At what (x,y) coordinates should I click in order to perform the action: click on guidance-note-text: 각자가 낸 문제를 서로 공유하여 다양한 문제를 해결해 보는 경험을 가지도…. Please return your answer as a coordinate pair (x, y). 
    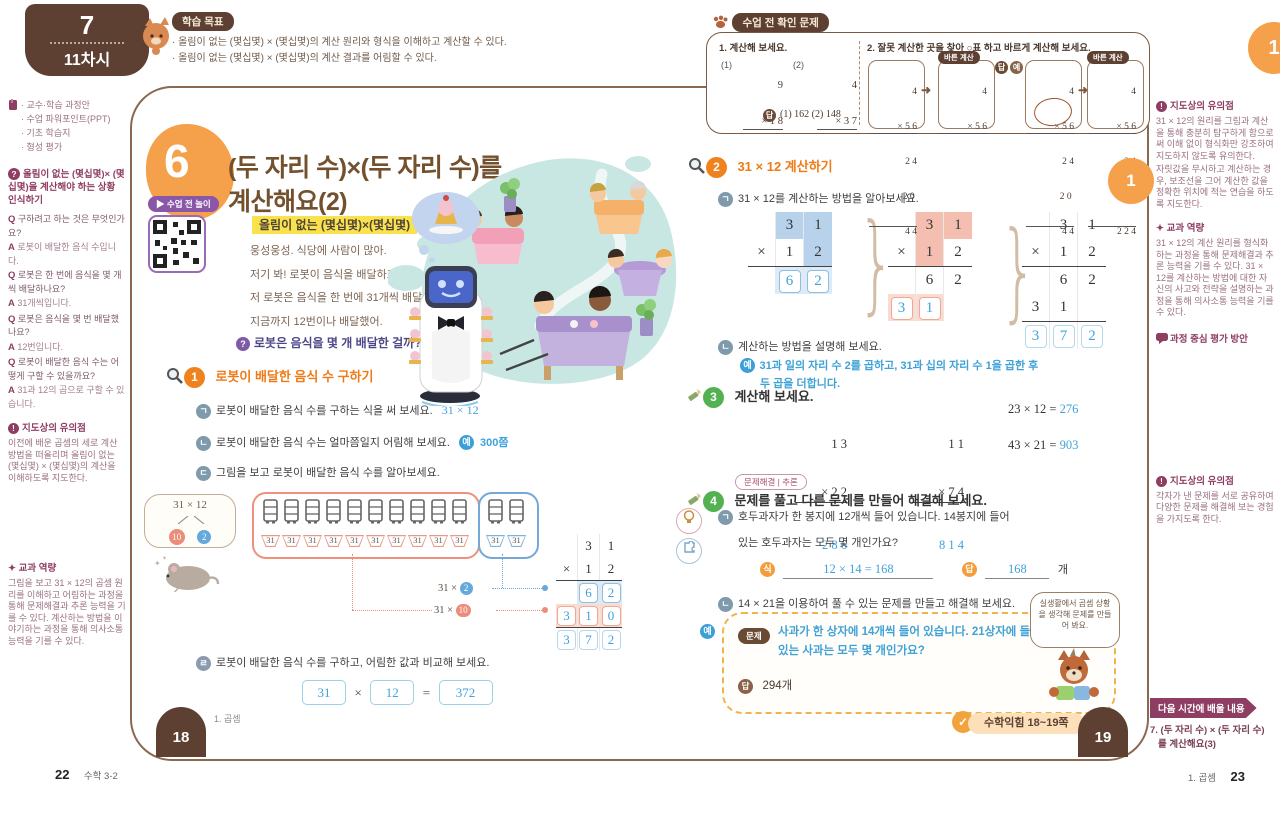
    Looking at the image, I should click on (1215, 507).